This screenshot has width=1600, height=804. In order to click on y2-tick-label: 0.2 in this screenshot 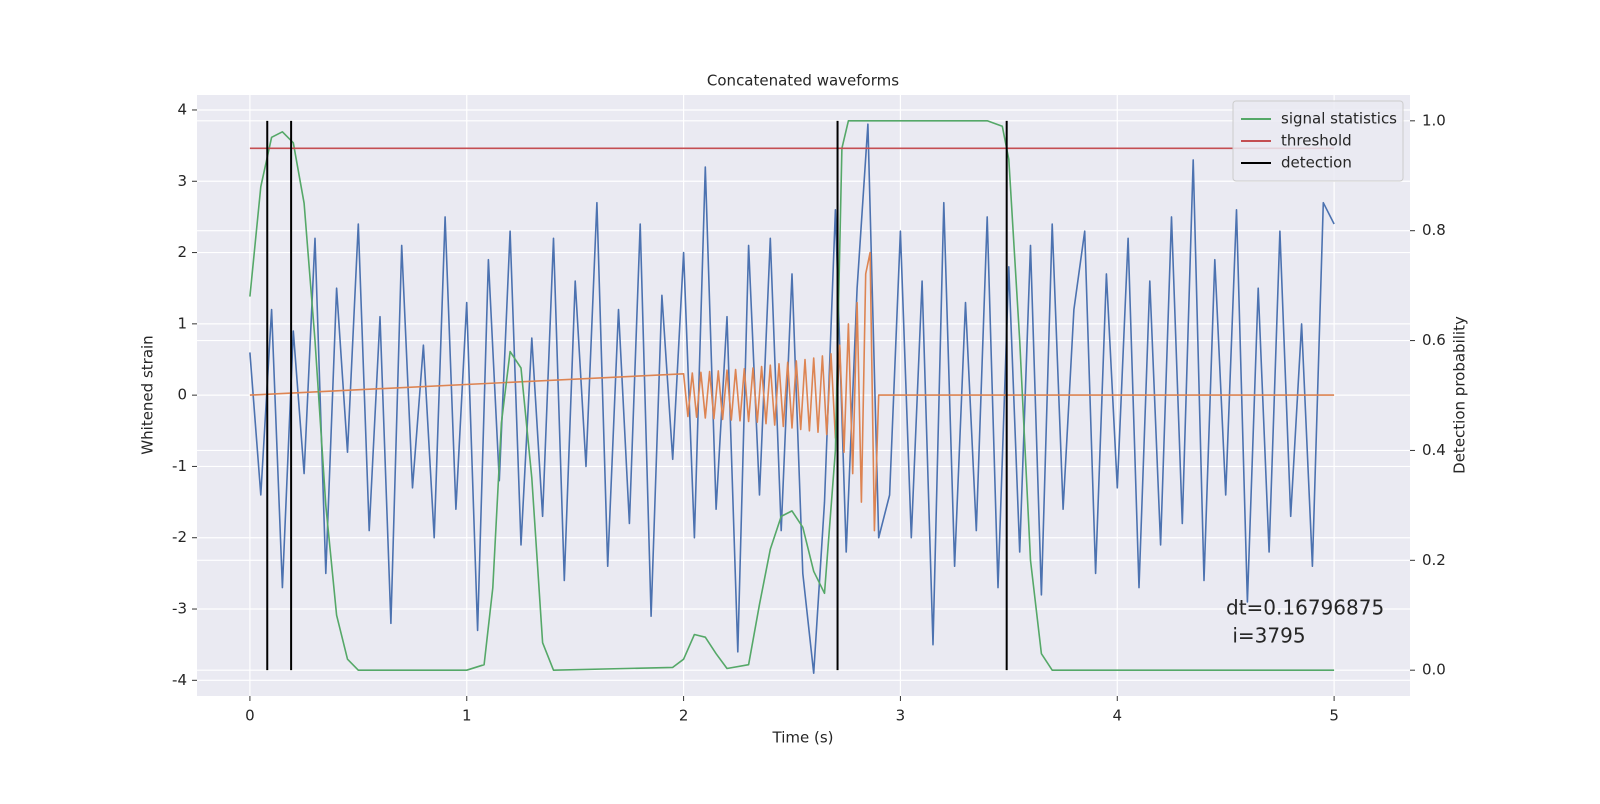, I will do `click(1434, 560)`.